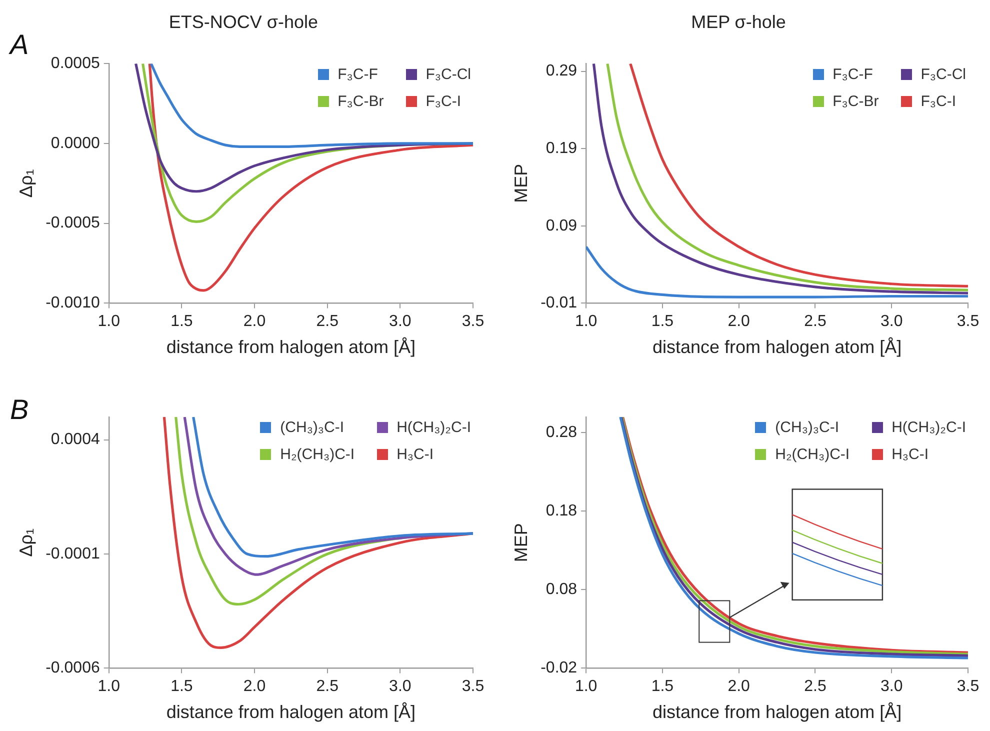 This screenshot has width=990, height=731. Describe the element at coordinates (73, 553) in the screenshot. I see `y-tick-label: -0.0001` at that location.